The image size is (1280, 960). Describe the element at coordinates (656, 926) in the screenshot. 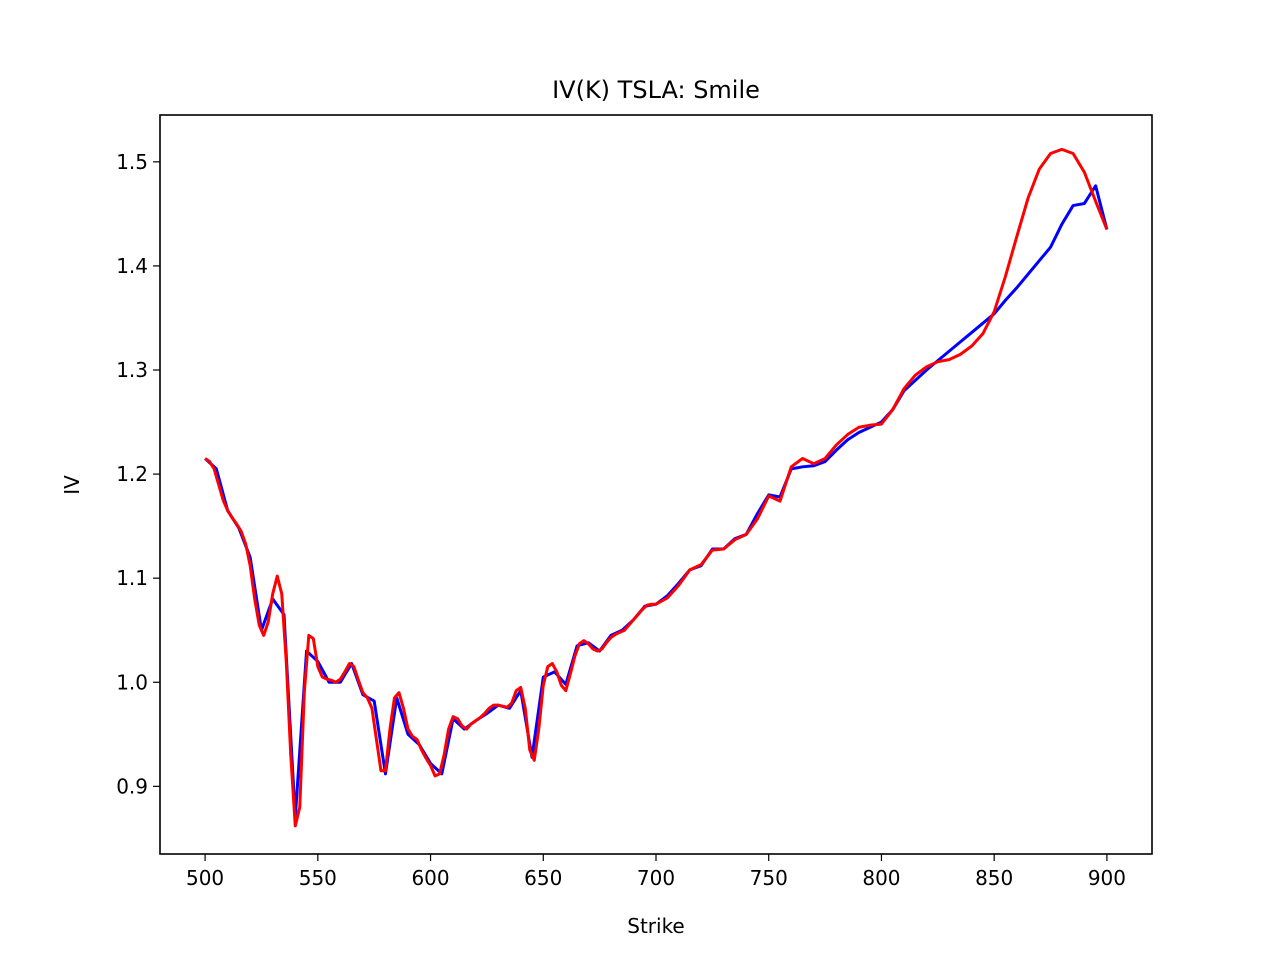

I see `x-axis-label: Strike` at that location.